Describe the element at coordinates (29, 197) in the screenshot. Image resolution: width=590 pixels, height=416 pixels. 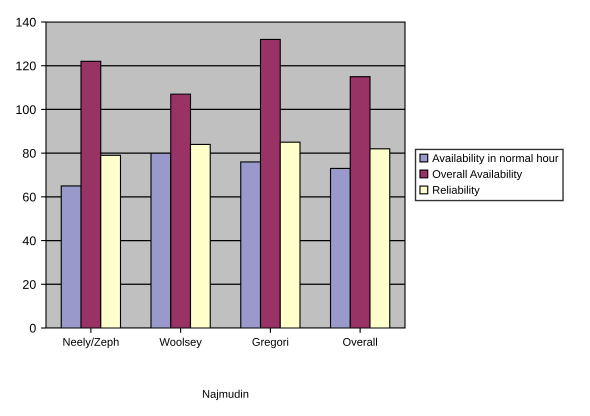
I see `y-tick-label: 60` at that location.